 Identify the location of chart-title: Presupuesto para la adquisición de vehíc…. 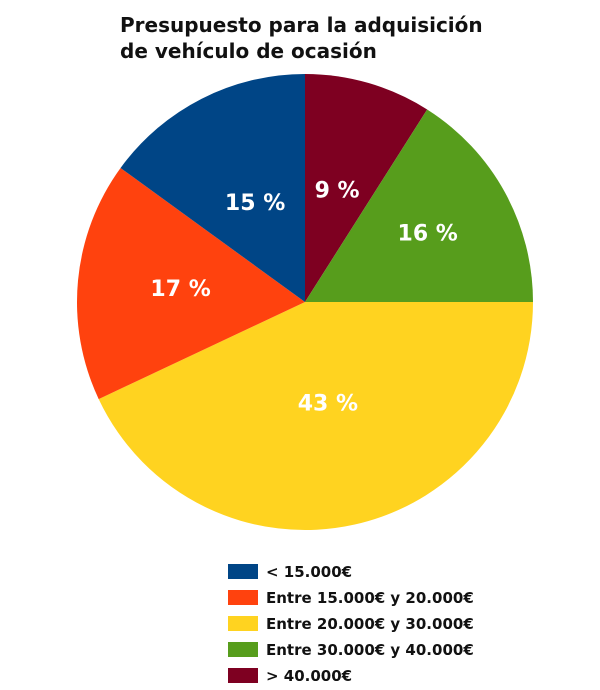
(340, 38).